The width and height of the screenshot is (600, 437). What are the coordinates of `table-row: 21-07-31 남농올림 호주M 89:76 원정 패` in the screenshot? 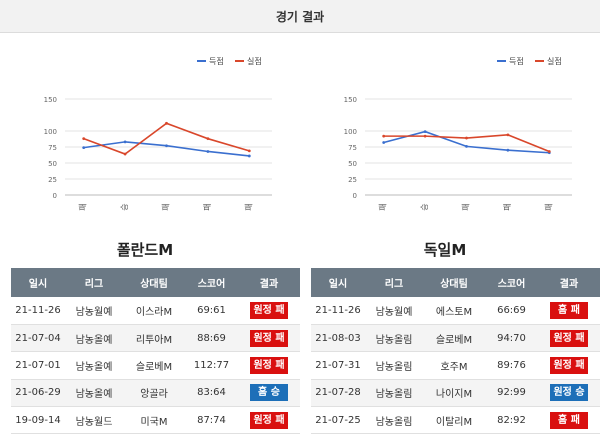 It's located at (455, 365).